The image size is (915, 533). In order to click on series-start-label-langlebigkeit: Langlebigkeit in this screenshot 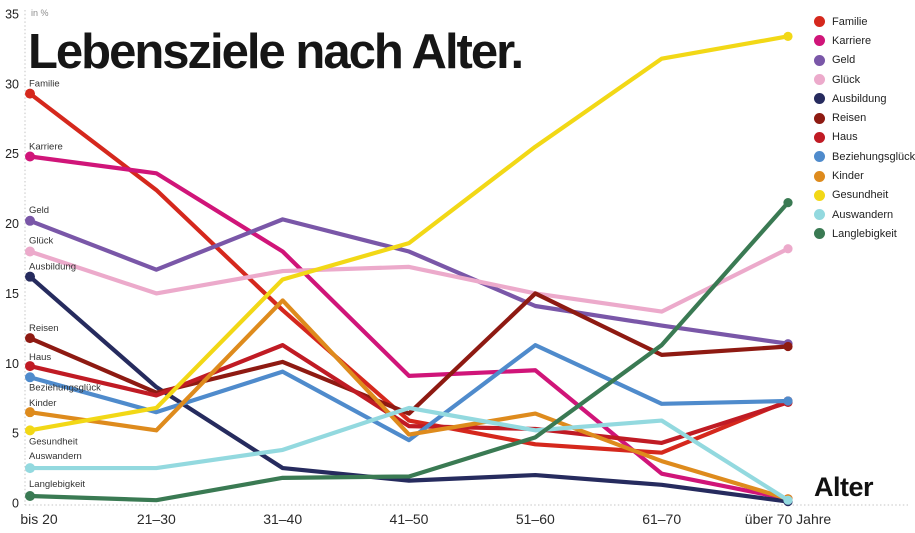, I will do `click(57, 484)`.